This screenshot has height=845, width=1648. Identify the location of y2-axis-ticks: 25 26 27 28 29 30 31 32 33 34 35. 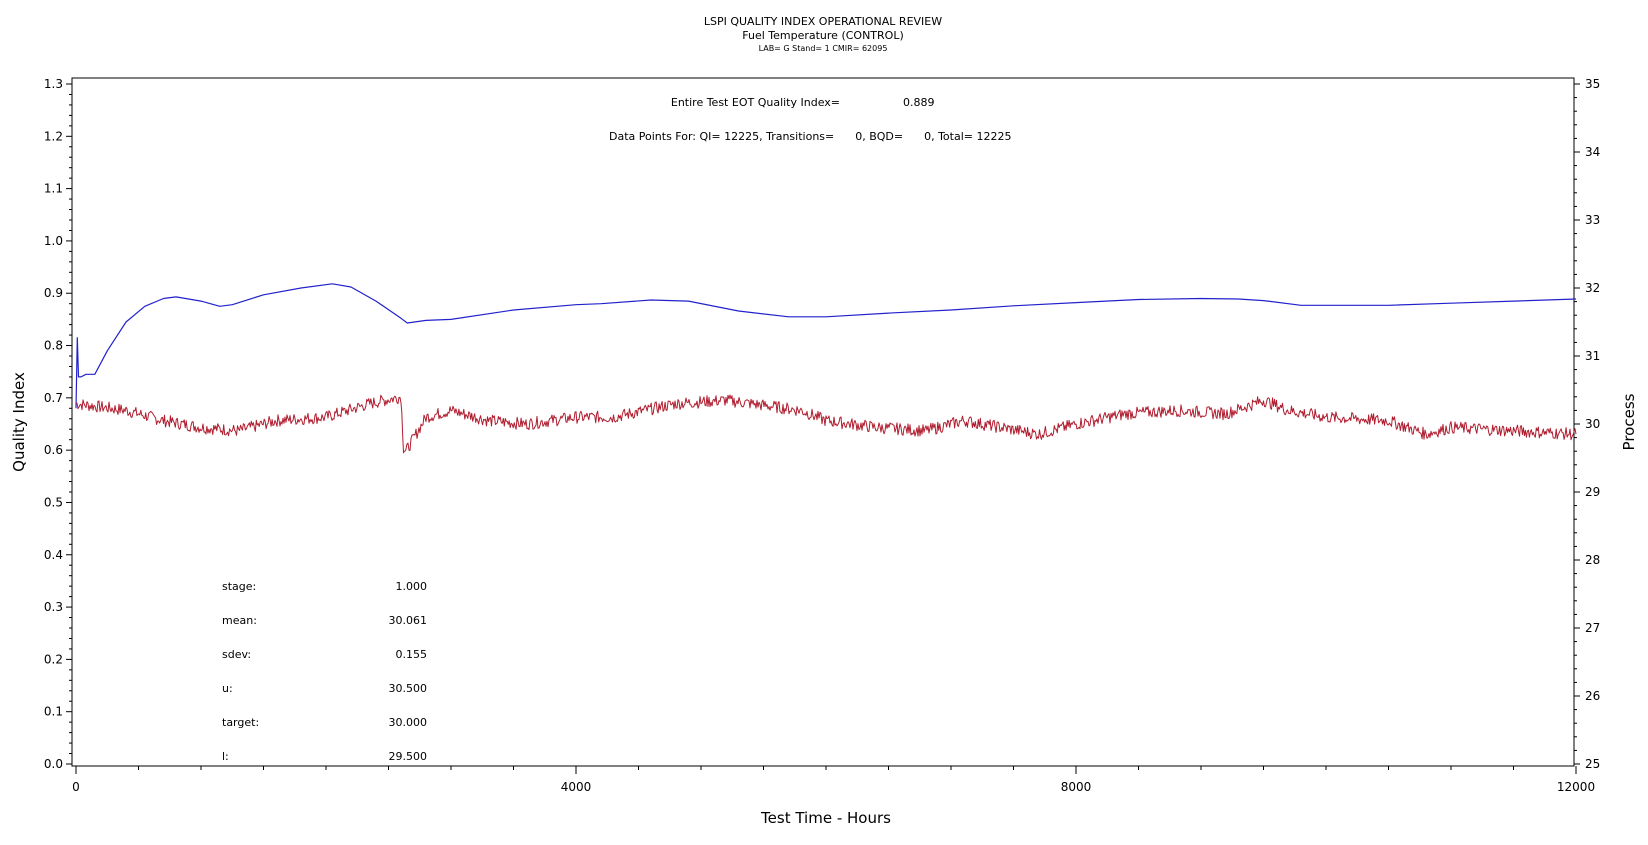
(1587, 424).